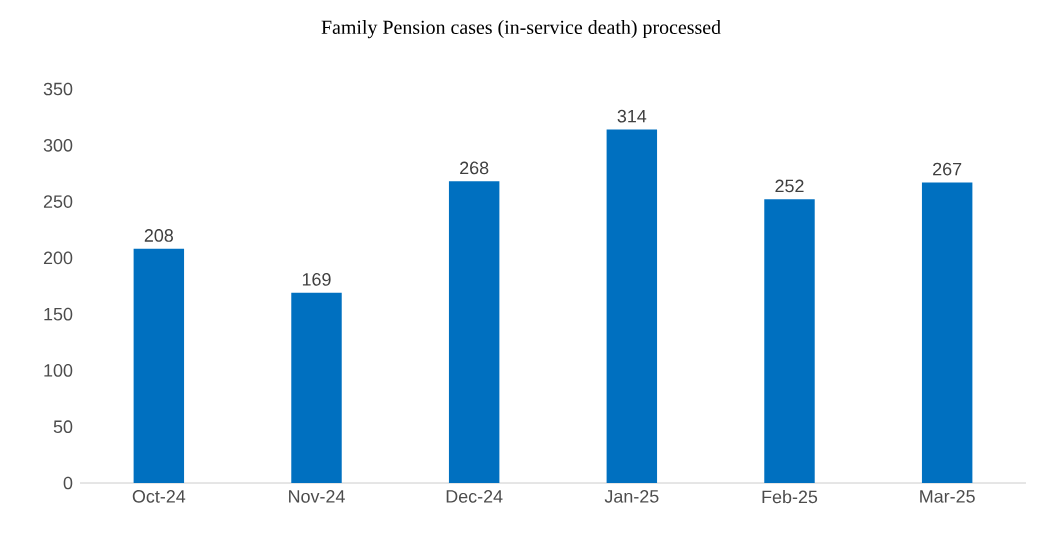 The image size is (1042, 537). Describe the element at coordinates (58, 258) in the screenshot. I see `y-tick-label: 200` at that location.